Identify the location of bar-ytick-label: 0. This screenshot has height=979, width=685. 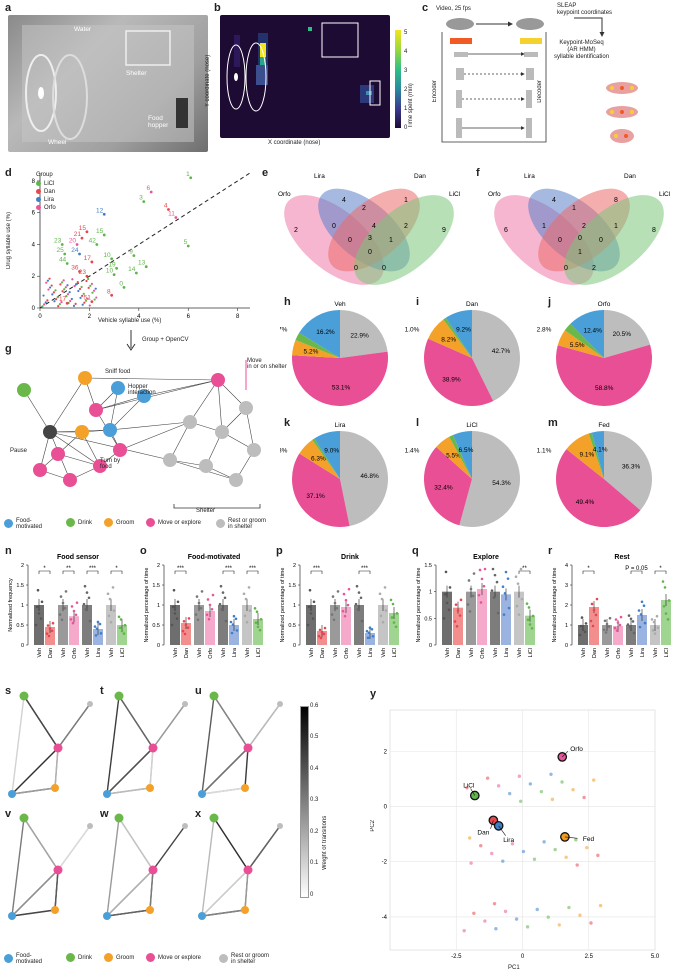
(430, 646).